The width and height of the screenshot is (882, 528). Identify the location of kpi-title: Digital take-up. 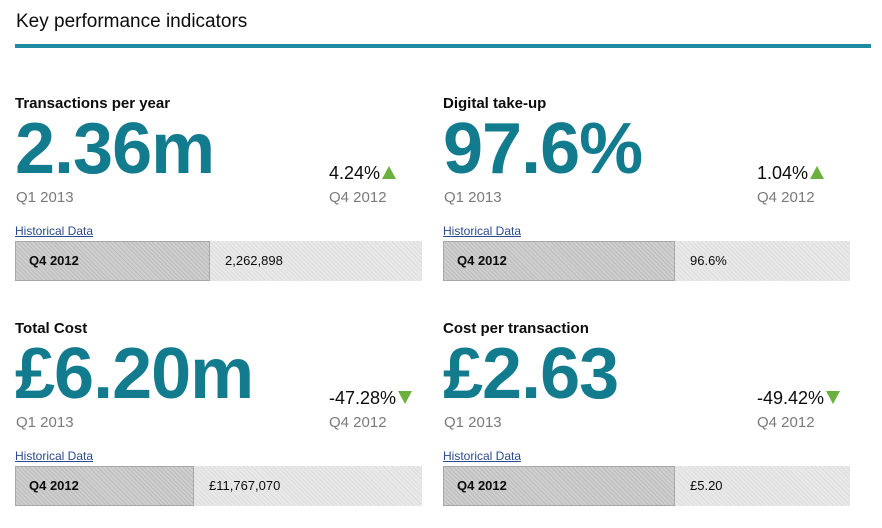
(495, 103).